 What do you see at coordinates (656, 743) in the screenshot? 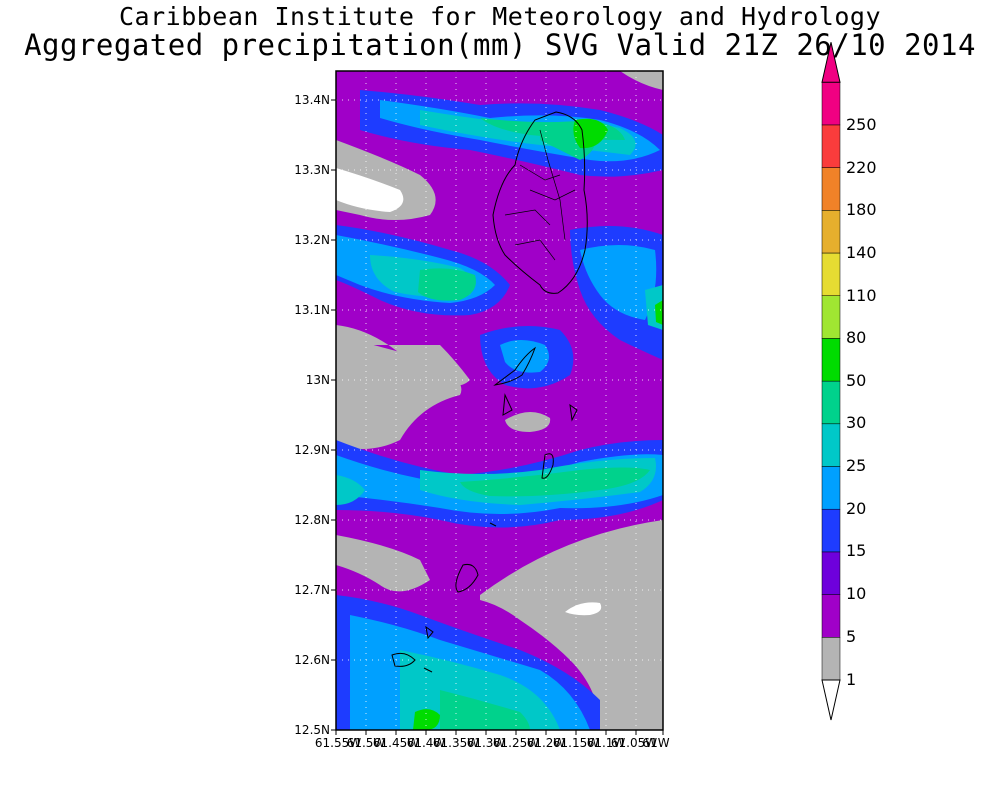
I see `lon-tick-label: 61W` at bounding box center [656, 743].